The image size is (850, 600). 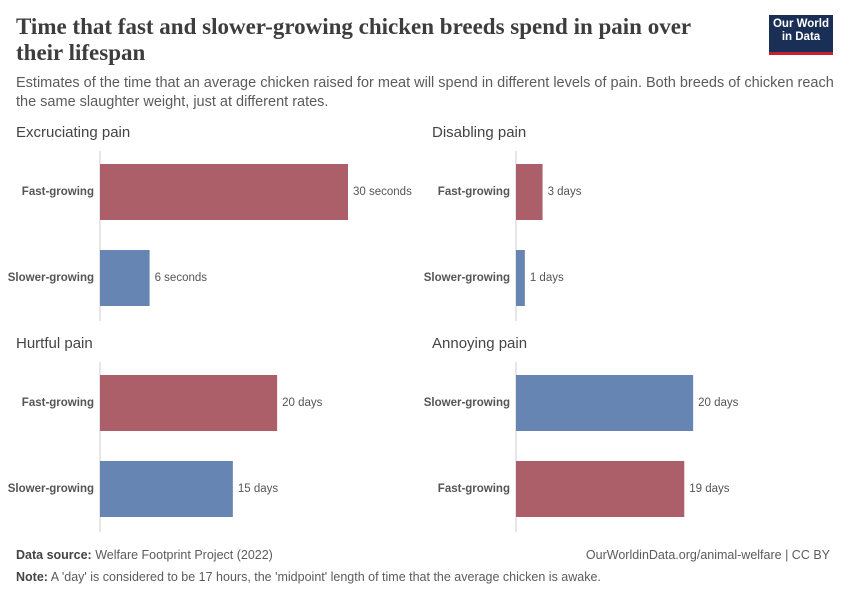 I want to click on value-label: 6 seconds, so click(x=181, y=278).